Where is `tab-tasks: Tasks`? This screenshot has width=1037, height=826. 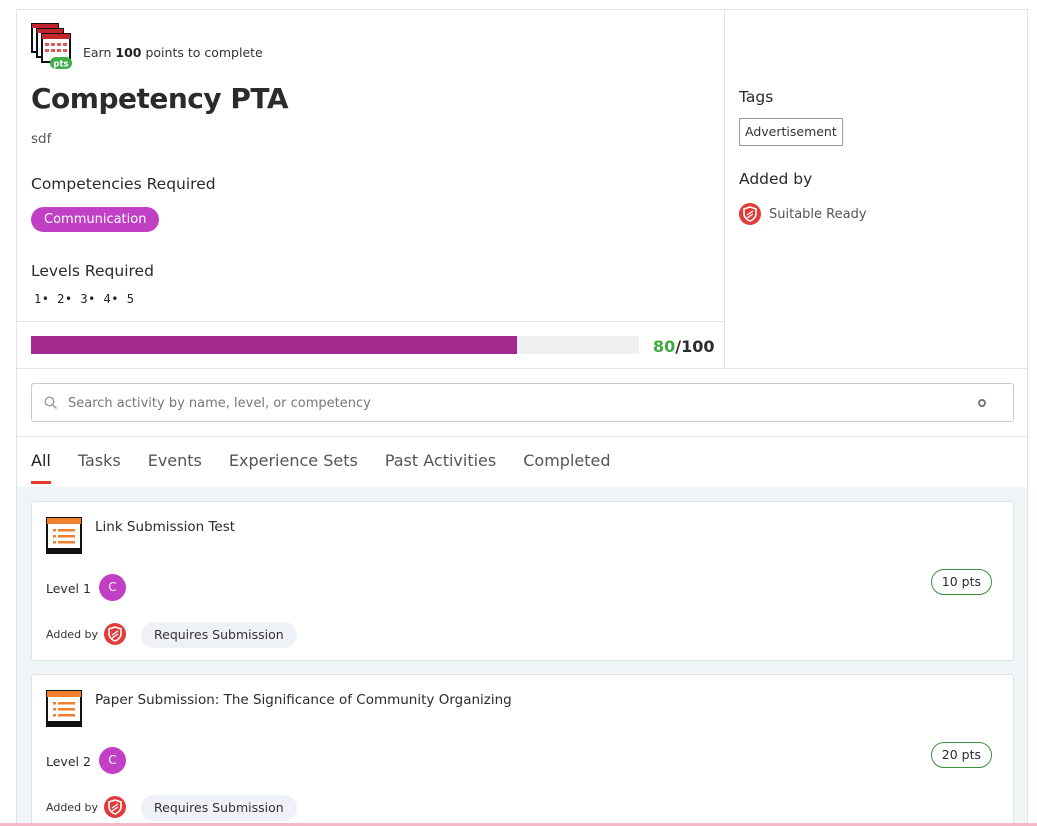 tab-tasks: Tasks is located at coordinates (99, 460).